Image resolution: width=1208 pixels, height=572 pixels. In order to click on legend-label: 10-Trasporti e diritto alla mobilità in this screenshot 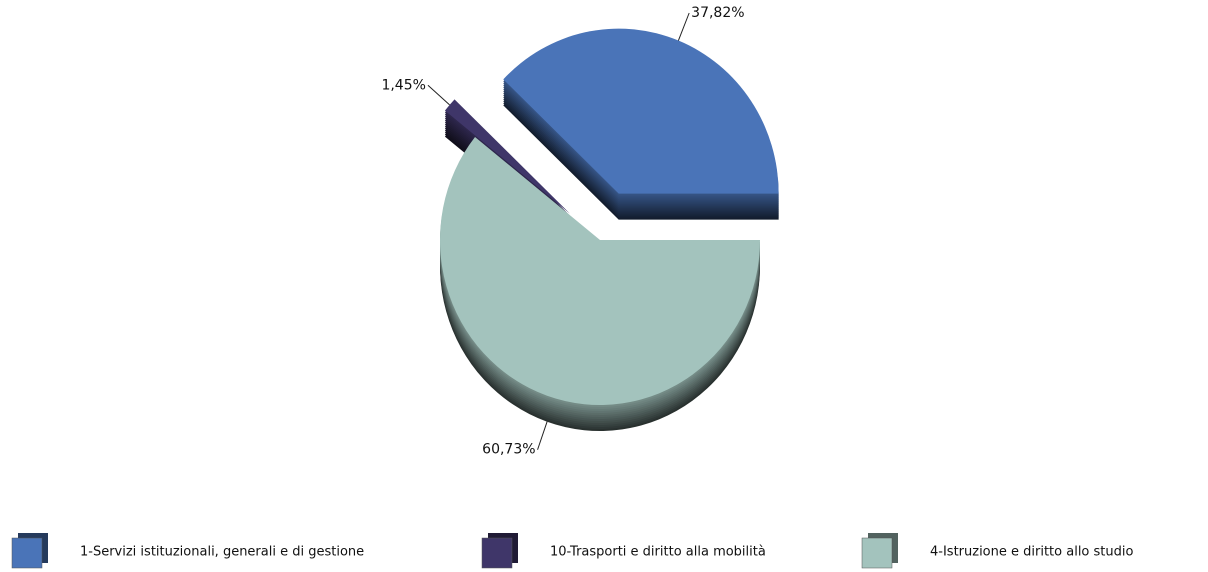, I will do `click(658, 552)`.